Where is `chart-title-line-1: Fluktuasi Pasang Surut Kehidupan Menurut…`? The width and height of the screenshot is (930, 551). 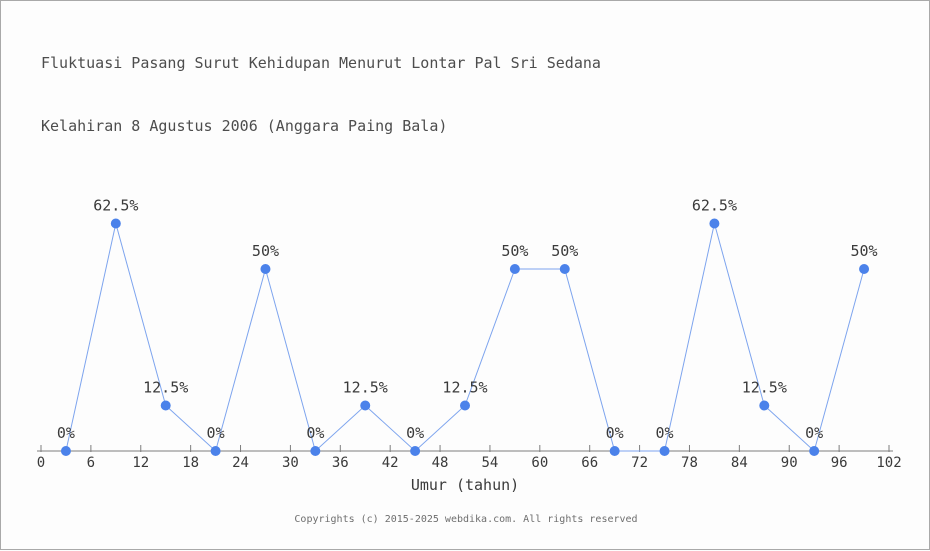
chart-title-line-1: Fluktuasi Pasang Surut Kehidupan Menurut… is located at coordinates (321, 63).